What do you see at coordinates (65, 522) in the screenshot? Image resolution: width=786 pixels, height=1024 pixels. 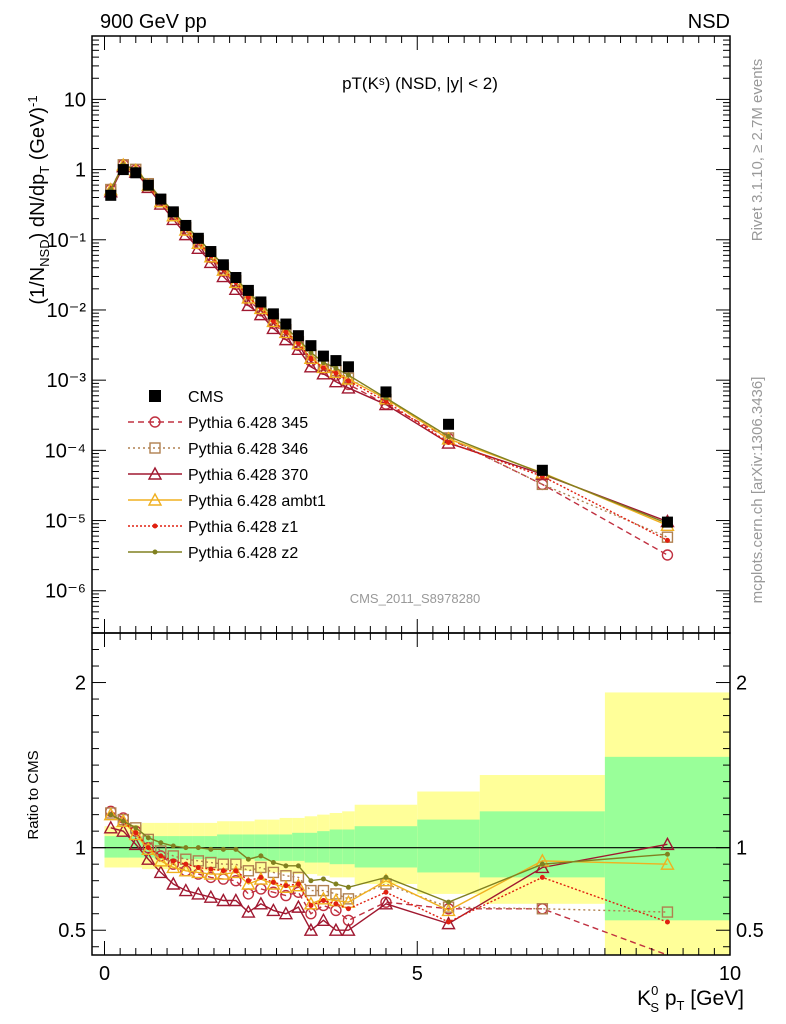 I see `main-ytick-label-1: 10⁻⁵` at bounding box center [65, 522].